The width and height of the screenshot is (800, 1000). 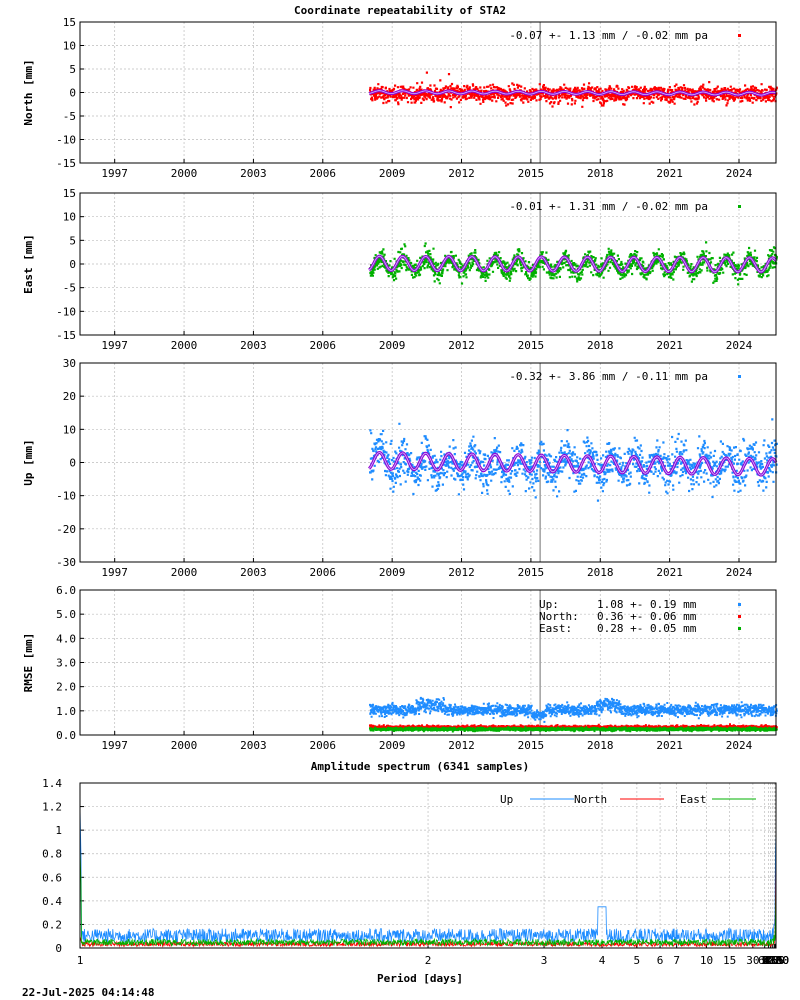 What do you see at coordinates (66, 614) in the screenshot?
I see `y-tick-label: 5.0` at bounding box center [66, 614].